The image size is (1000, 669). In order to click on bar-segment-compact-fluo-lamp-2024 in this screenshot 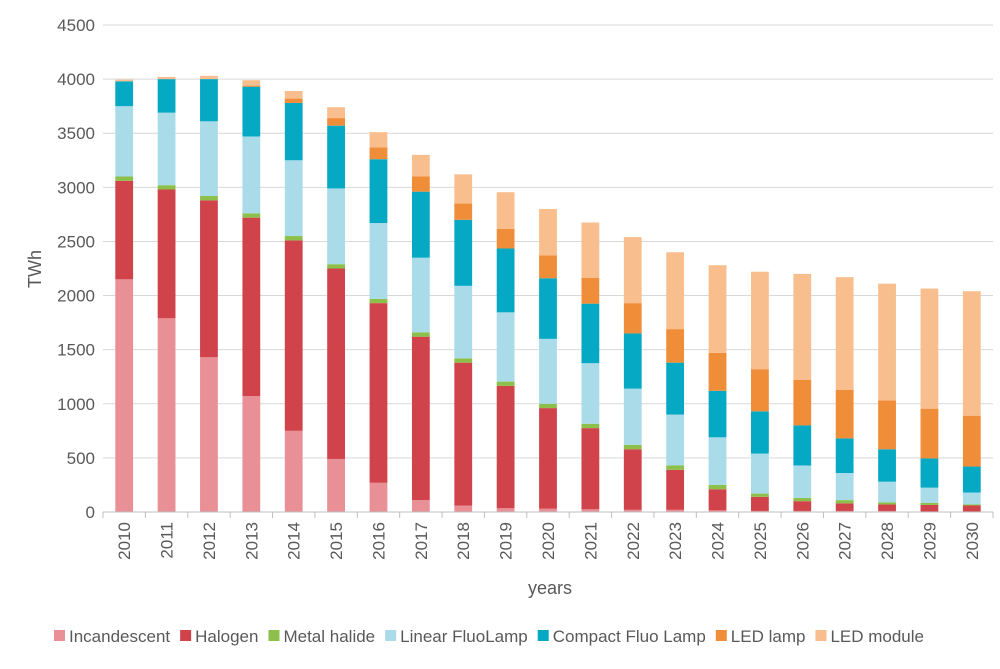, I will do `click(717, 414)`.